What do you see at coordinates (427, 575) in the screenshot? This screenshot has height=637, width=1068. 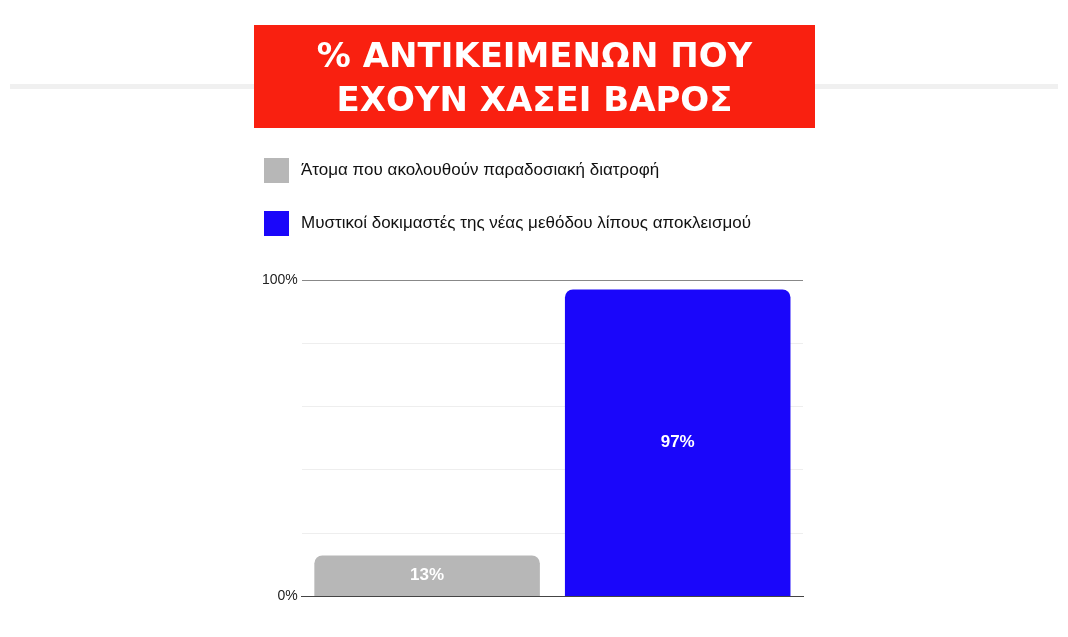 I see `text: 13%` at bounding box center [427, 575].